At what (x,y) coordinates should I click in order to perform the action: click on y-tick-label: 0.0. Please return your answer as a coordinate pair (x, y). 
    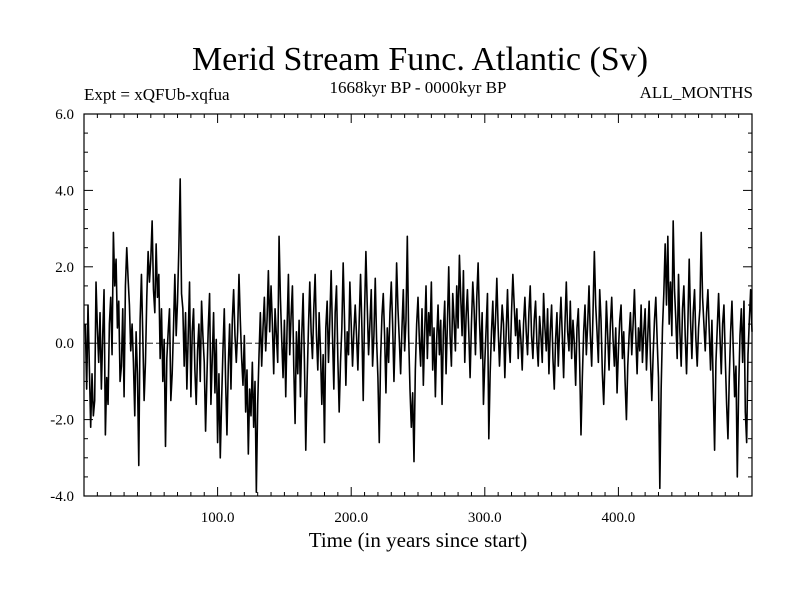
    Looking at the image, I should click on (64, 344).